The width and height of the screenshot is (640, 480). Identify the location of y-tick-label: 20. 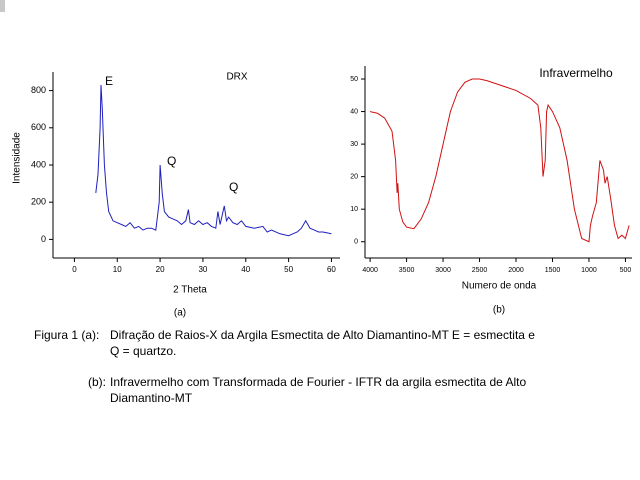
(354, 176).